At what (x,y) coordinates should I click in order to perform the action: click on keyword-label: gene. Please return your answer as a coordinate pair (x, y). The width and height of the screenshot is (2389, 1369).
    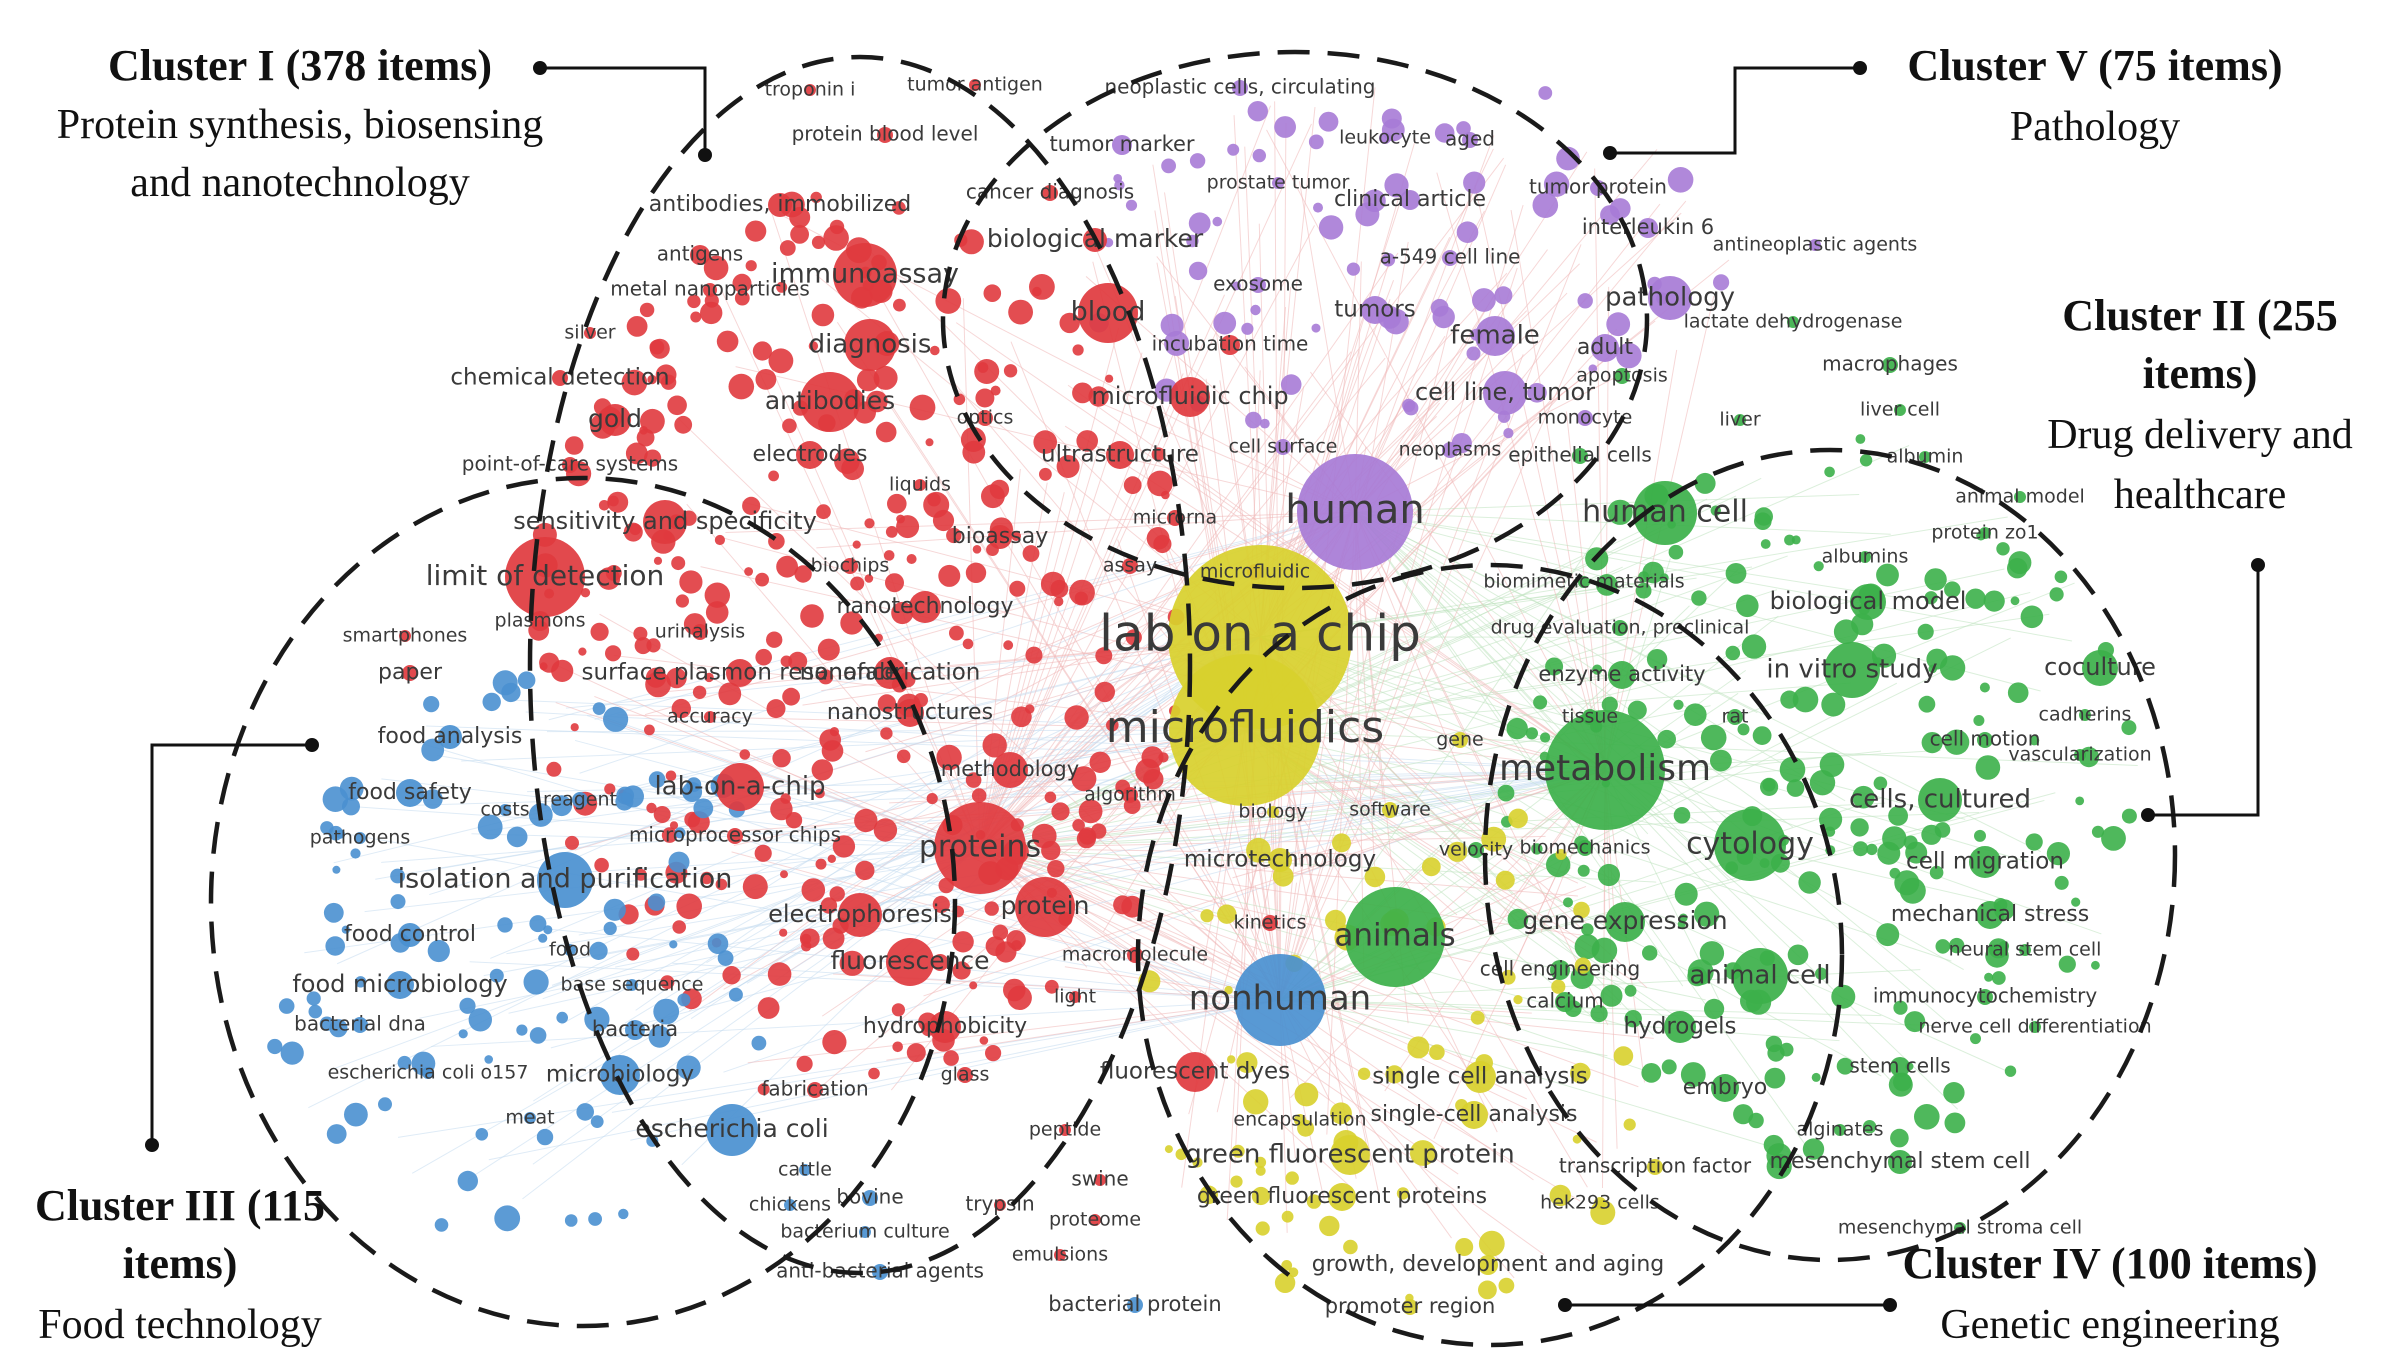
    Looking at the image, I should click on (1459, 740).